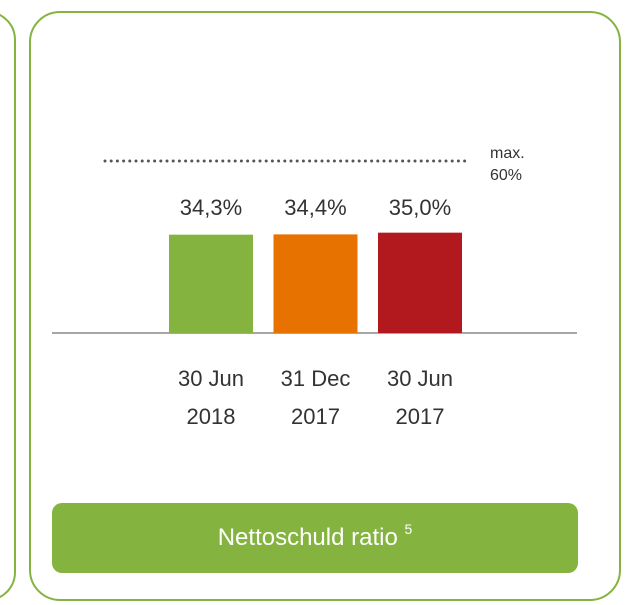 The image size is (626, 605). What do you see at coordinates (506, 175) in the screenshot?
I see `threshold-label: 60%` at bounding box center [506, 175].